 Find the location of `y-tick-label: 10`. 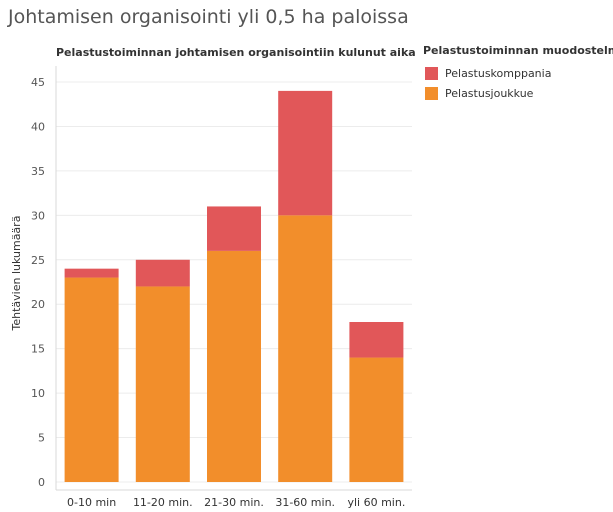

y-tick-label: 10 is located at coordinates (38, 393).